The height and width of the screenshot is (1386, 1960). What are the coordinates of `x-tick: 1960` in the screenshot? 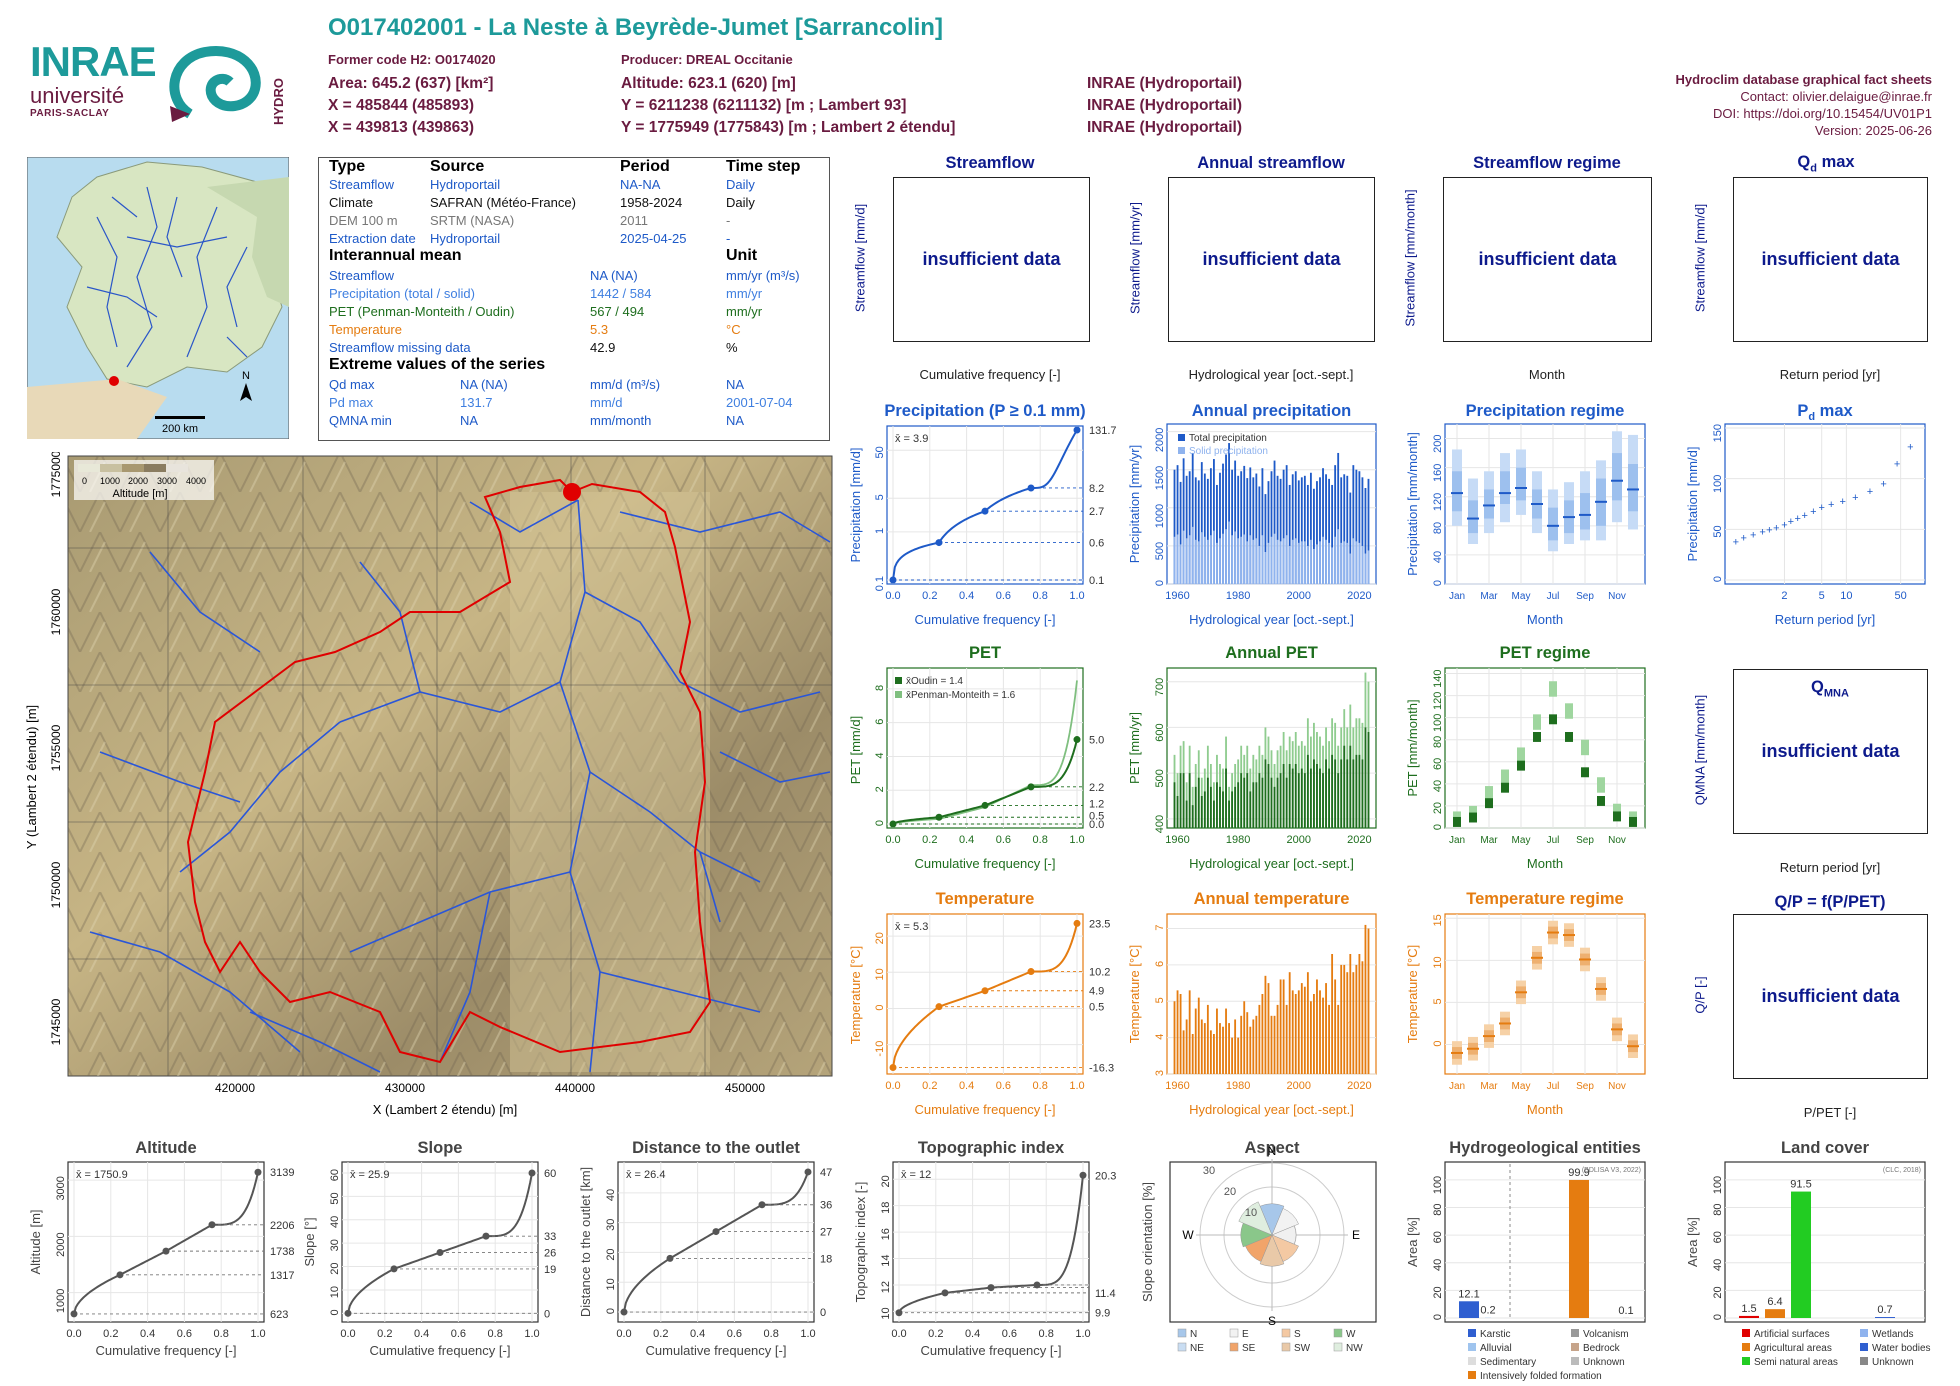 It's located at (1177, 840).